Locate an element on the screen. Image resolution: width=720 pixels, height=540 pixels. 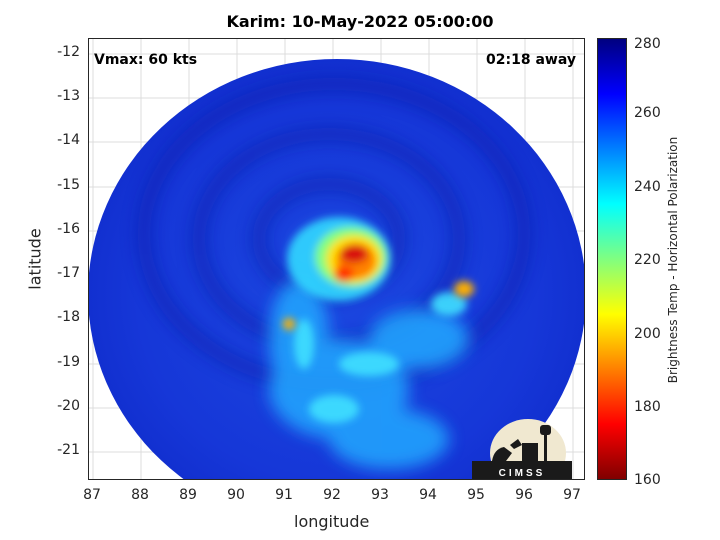
x-tick-label: 96 is located at coordinates (524, 495).